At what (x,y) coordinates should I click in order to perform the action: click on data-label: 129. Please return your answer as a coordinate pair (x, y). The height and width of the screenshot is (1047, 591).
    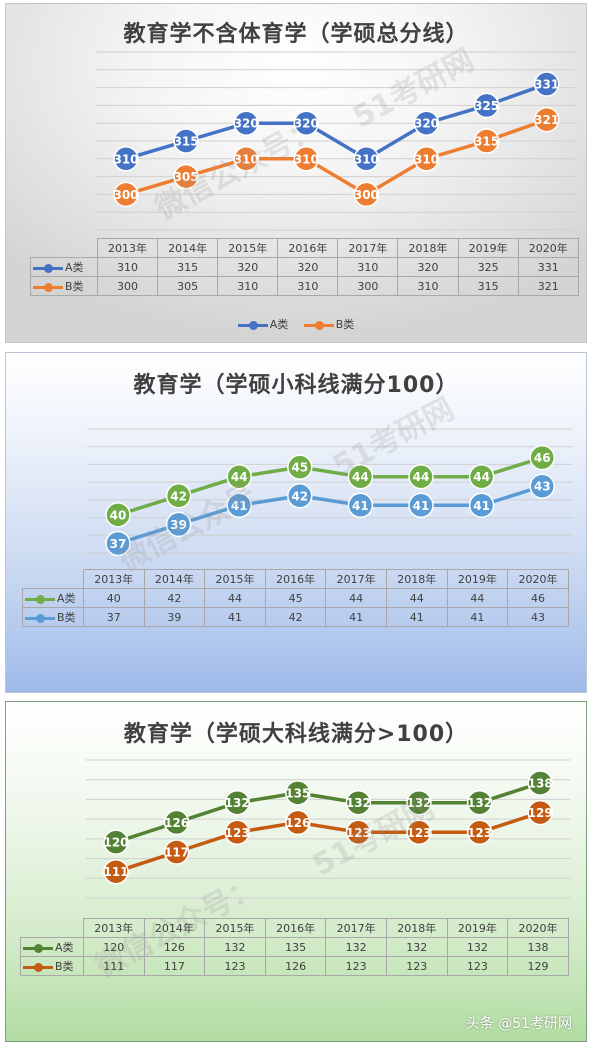
    Looking at the image, I should click on (540, 813).